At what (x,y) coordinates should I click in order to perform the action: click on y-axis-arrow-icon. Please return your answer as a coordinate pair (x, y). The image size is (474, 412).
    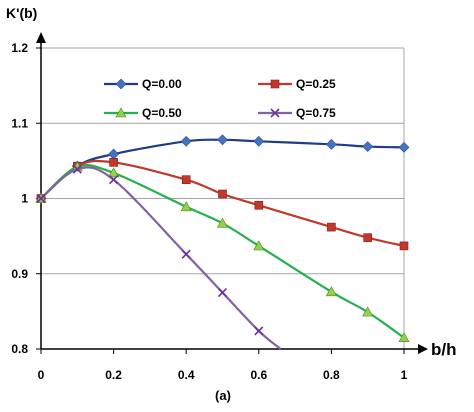
    Looking at the image, I should click on (41, 37).